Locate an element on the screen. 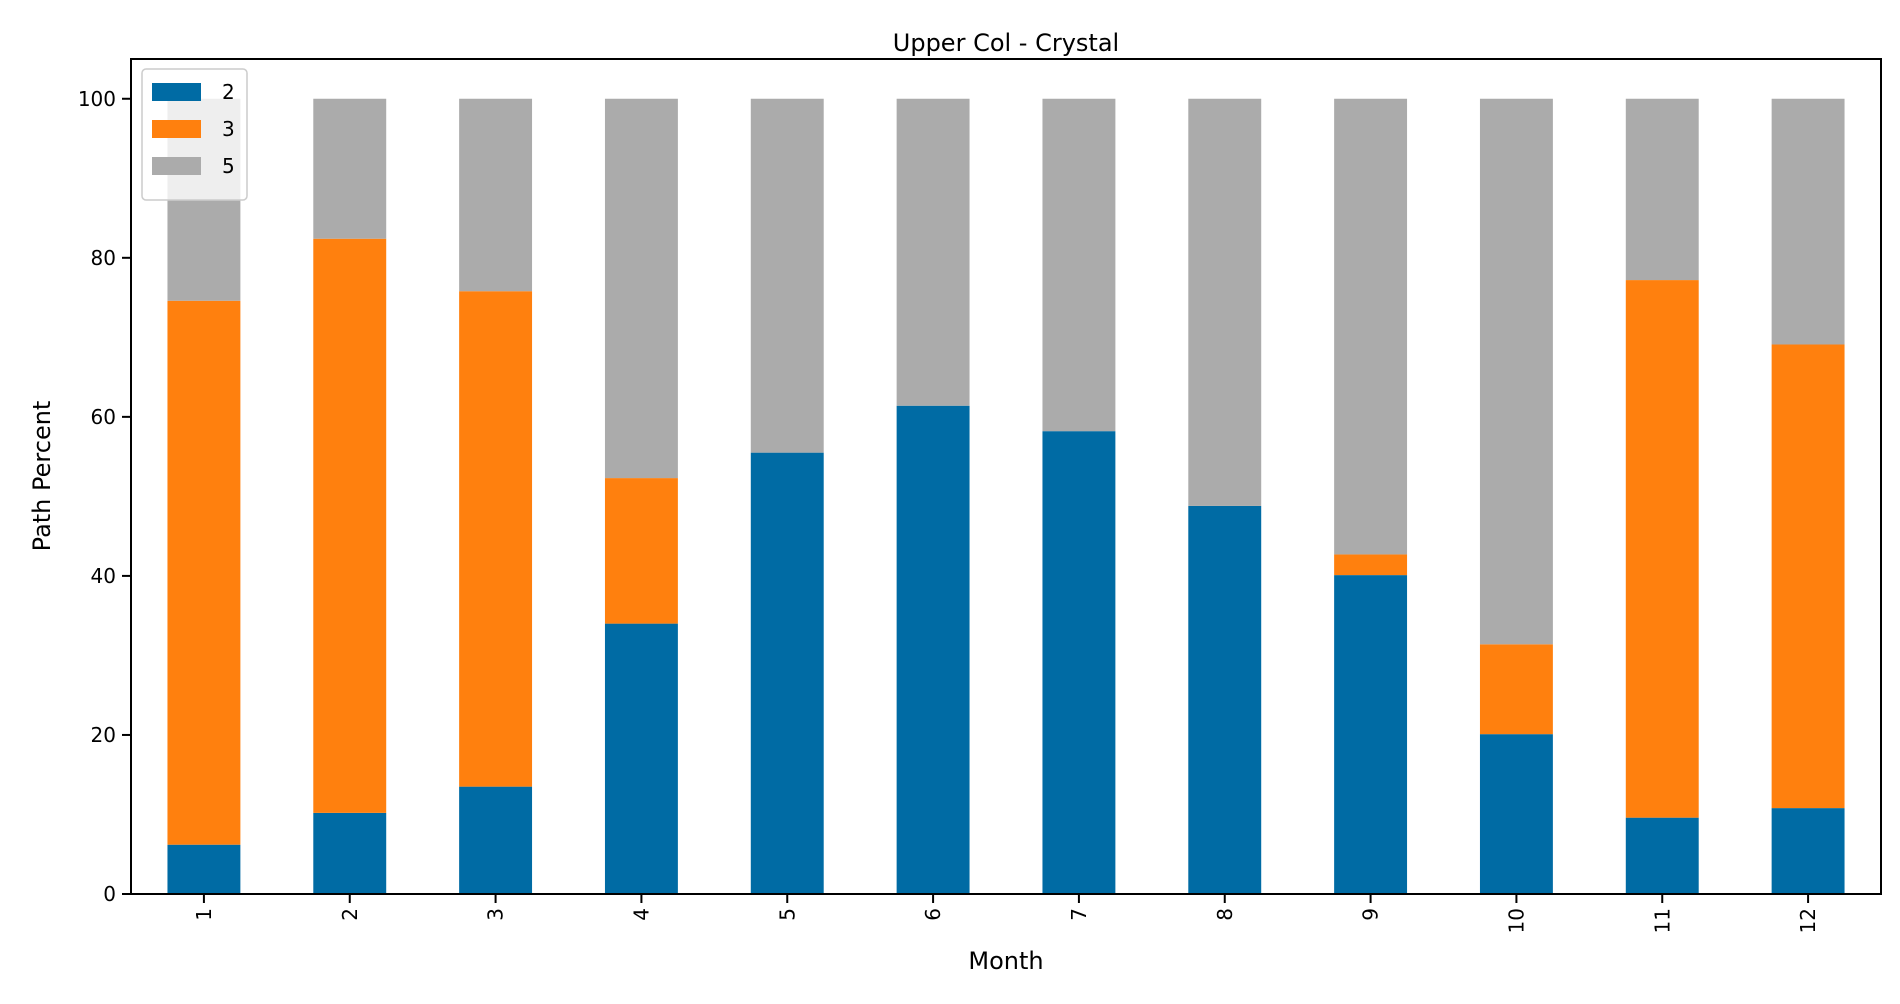 Image resolution: width=1900 pixels, height=1004 pixels. x-tick-label-8: 8 is located at coordinates (1225, 914).